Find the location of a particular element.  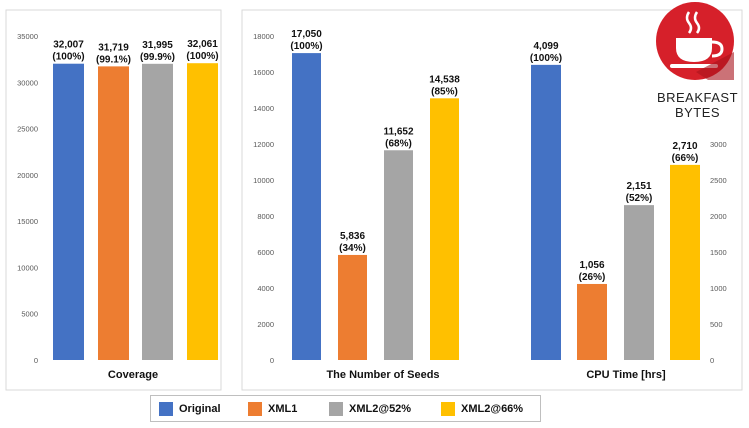

legend-item-xml1: XML1 is located at coordinates (272, 409).